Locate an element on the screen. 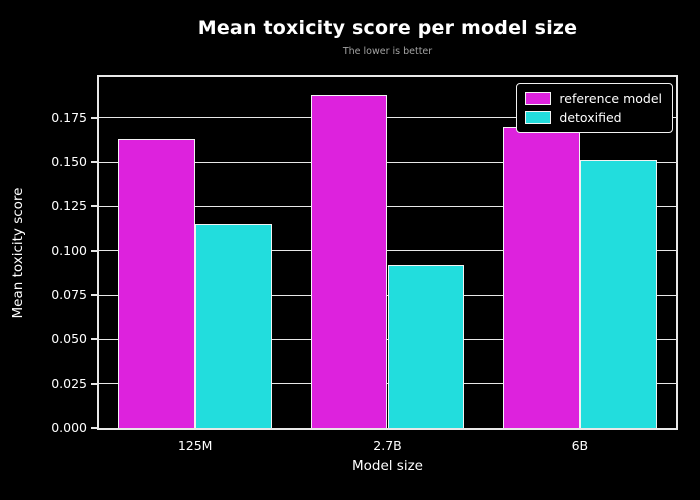  bar-2.7B-reference-model is located at coordinates (349, 261).